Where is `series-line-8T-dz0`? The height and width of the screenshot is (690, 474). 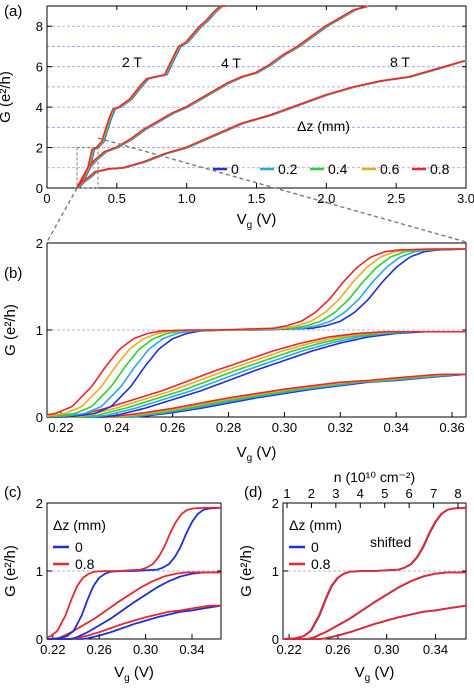 series-line-8T-dz0 is located at coordinates (134, 622).